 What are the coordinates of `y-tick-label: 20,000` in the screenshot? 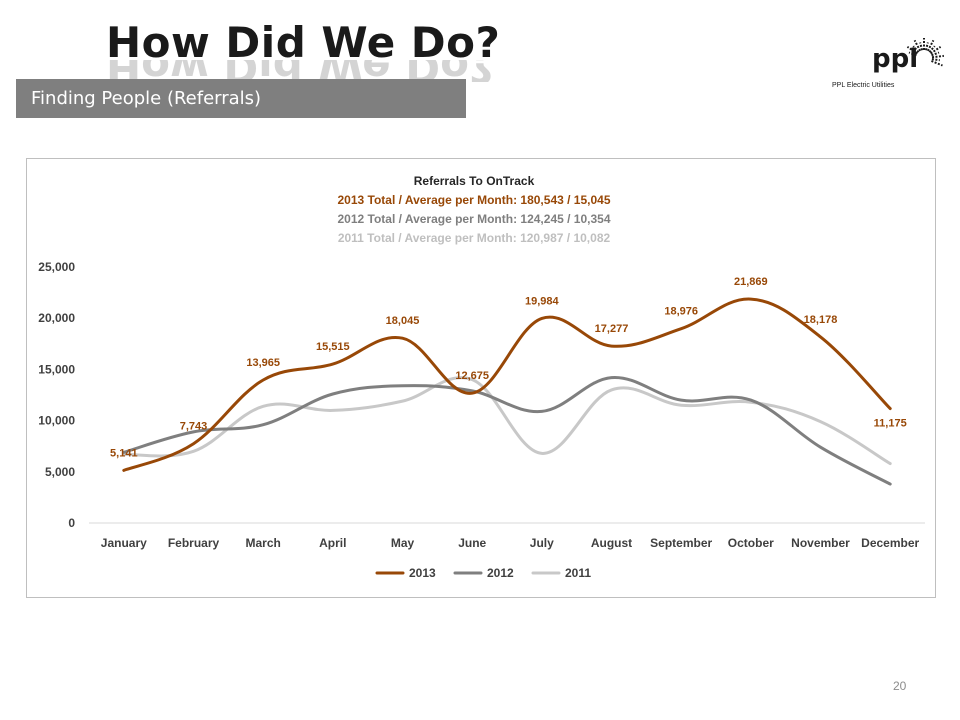 It's located at (56, 318).